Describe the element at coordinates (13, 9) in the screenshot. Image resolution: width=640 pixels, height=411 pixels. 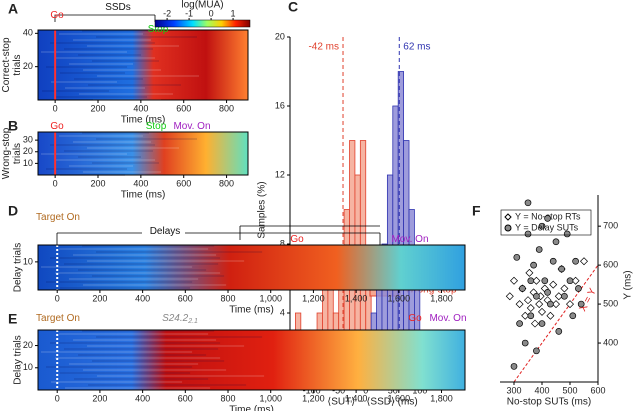
I see `panel-label: A` at that location.